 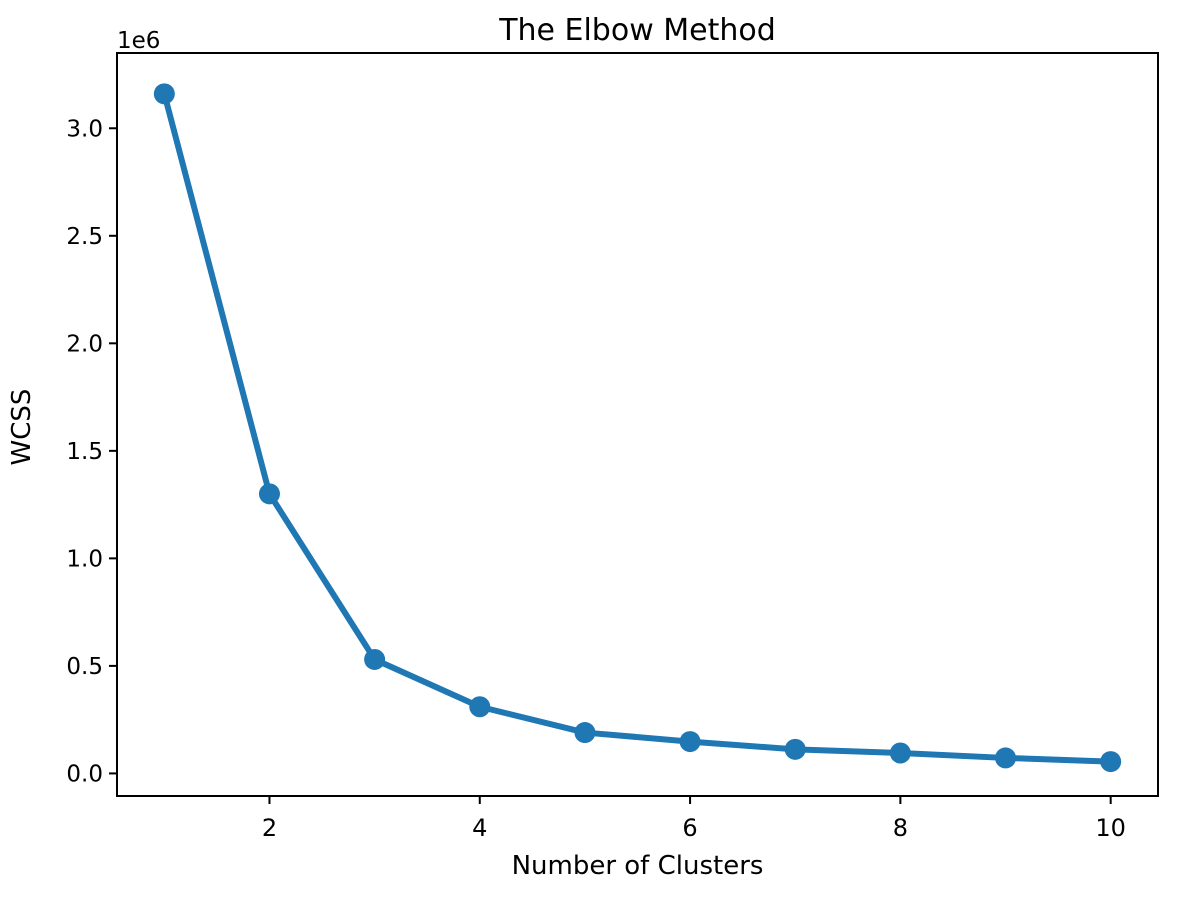 What do you see at coordinates (22, 427) in the screenshot?
I see `y-axis-label: WCSS` at bounding box center [22, 427].